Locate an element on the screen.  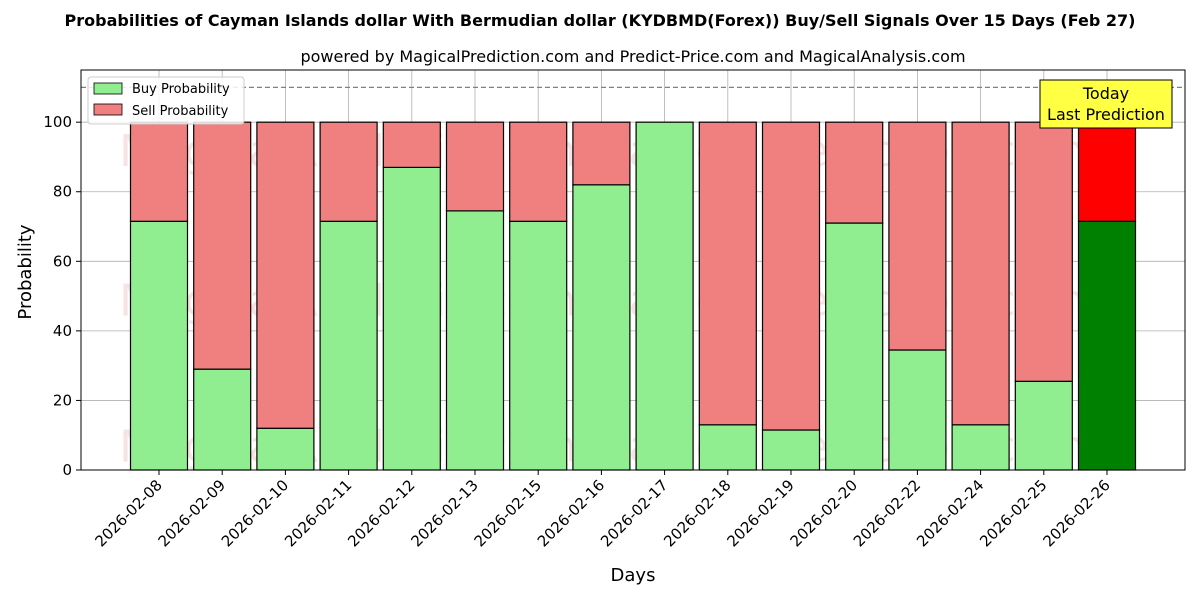
x-tick-label: 2026-02-26 is located at coordinates (1076, 513).